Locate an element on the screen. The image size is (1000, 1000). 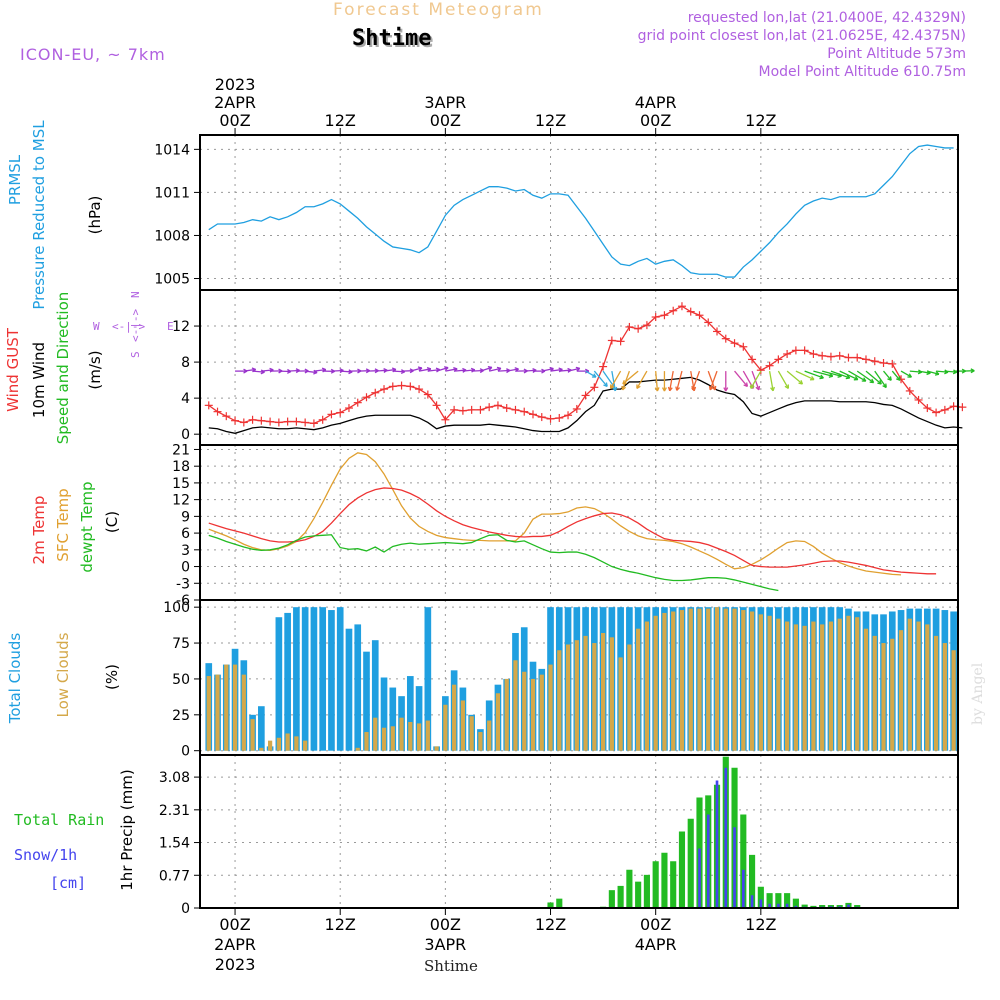
y-tick-label: -3 is located at coordinates (183, 584).